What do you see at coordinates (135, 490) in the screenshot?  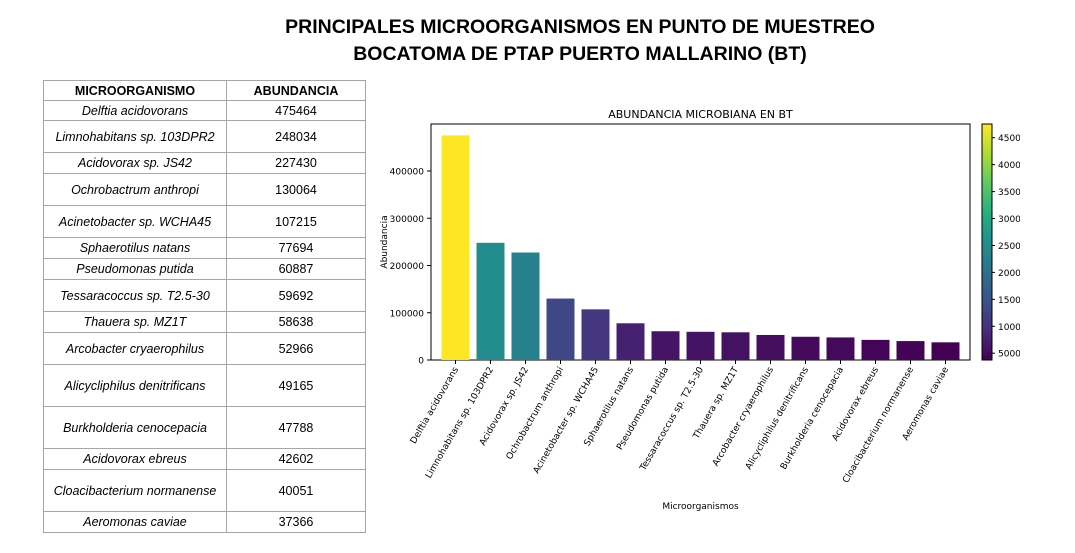 I see `cell-microorganism: Cloacibacterium normanense` at bounding box center [135, 490].